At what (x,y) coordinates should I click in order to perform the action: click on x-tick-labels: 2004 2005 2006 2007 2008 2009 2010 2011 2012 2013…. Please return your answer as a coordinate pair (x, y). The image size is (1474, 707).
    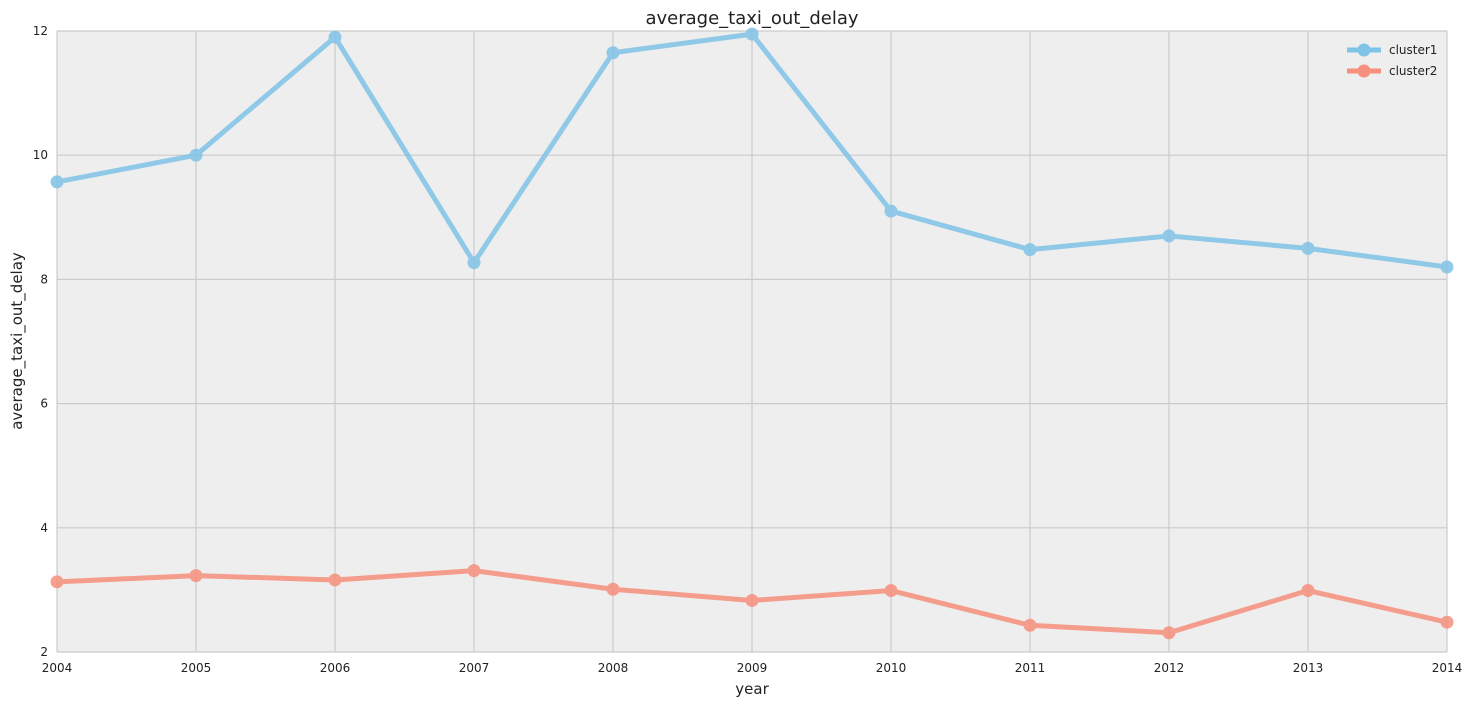
    Looking at the image, I should click on (752, 668).